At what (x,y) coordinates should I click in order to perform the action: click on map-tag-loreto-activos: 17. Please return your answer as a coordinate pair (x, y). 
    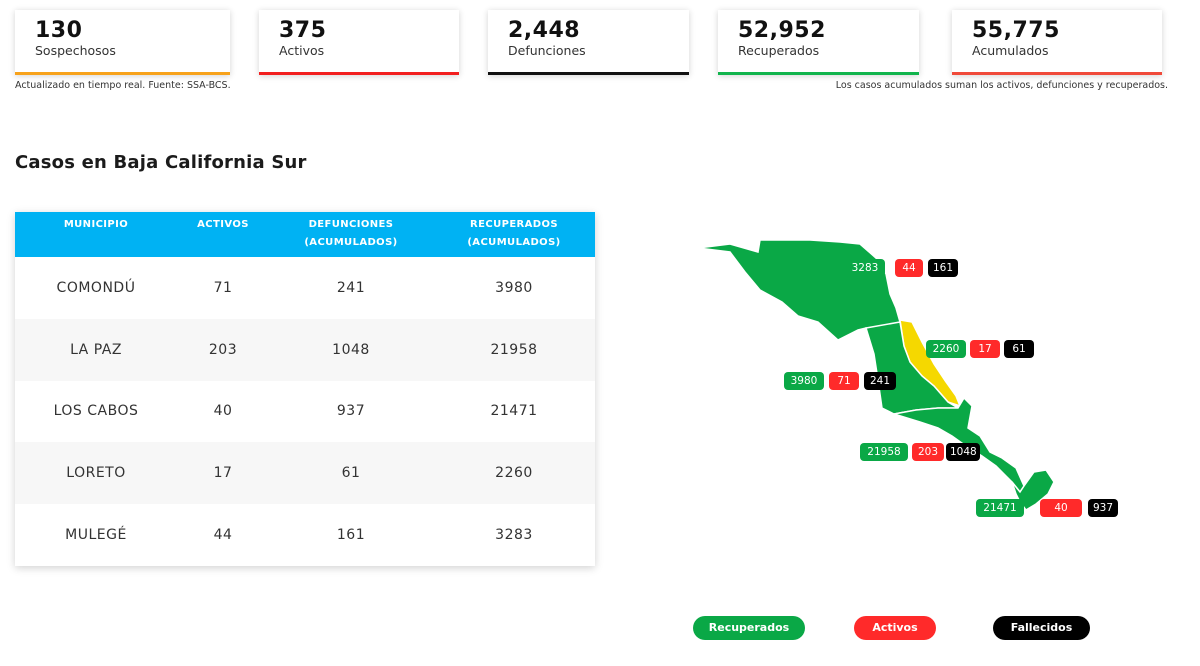
    Looking at the image, I should click on (985, 349).